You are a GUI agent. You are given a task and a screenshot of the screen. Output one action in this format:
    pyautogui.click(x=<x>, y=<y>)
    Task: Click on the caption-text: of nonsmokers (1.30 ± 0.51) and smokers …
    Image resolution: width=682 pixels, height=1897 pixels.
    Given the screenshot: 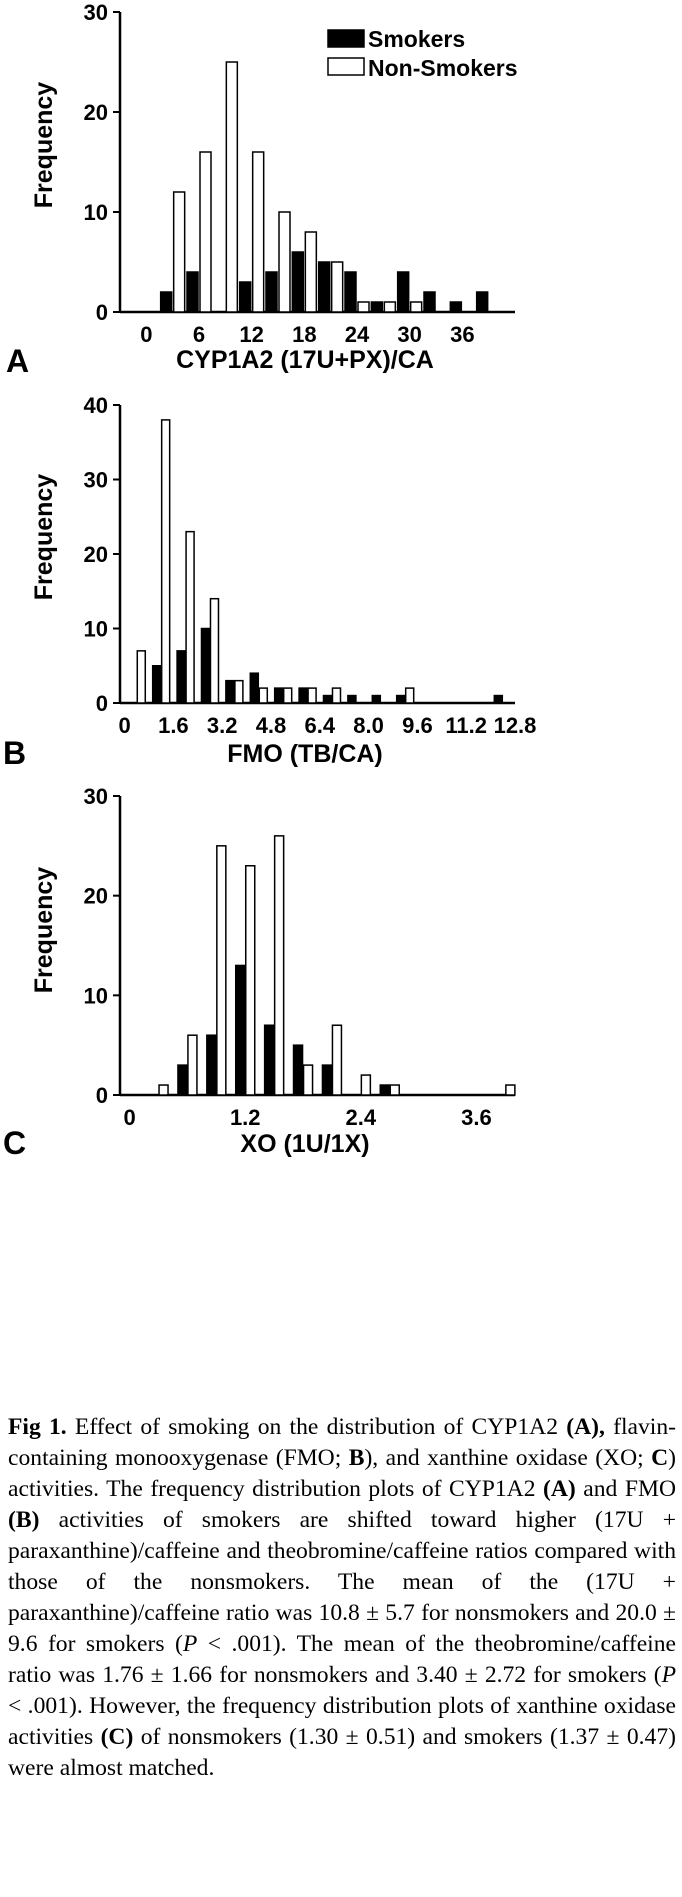 What is the action you would take?
    pyautogui.click(x=342, y=1752)
    